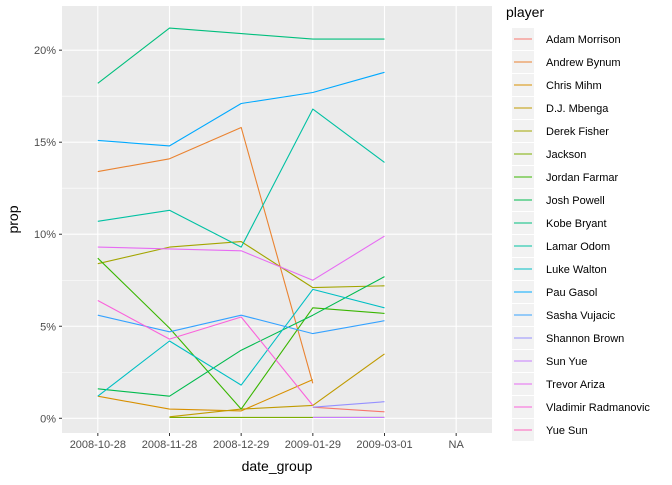 The width and height of the screenshot is (672, 485). I want to click on y-axis: 0% 5% 10% 15% 20%, so click(48, 235).